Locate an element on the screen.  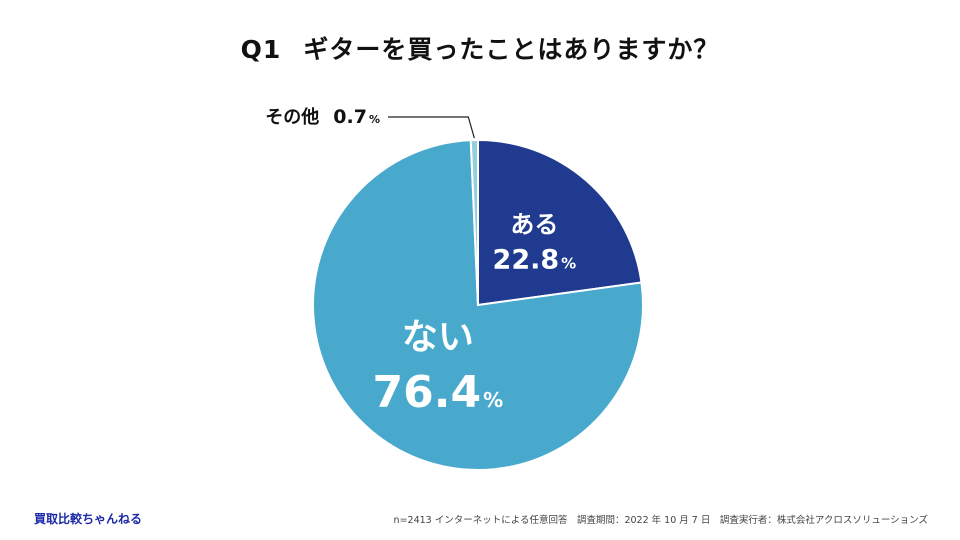
slice-label-2: その他 0.7% is located at coordinates (322, 117).